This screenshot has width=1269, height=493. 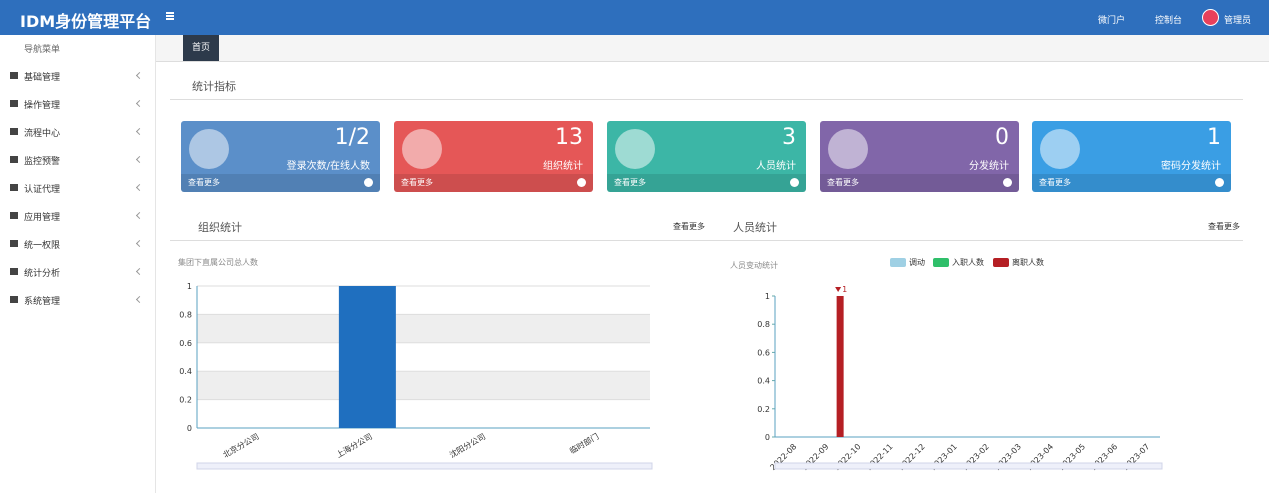 I want to click on console-link: 控制台, so click(x=1169, y=21).